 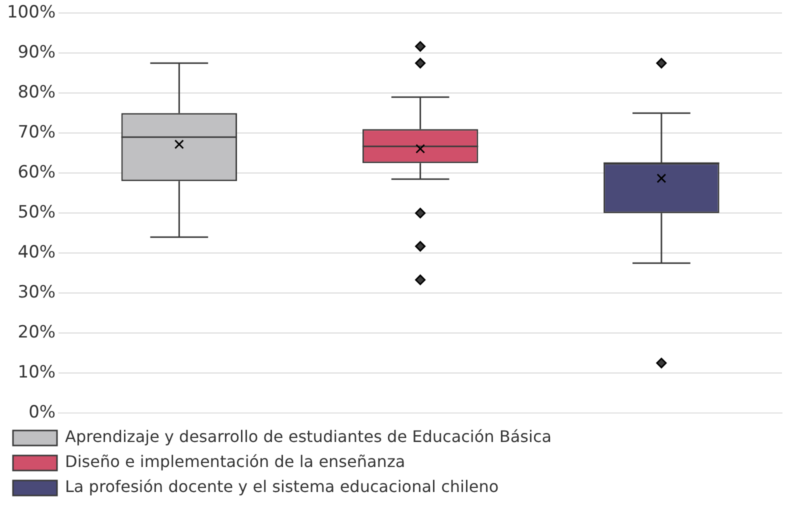 I want to click on y-tick-label: 90%, so click(x=37, y=52).